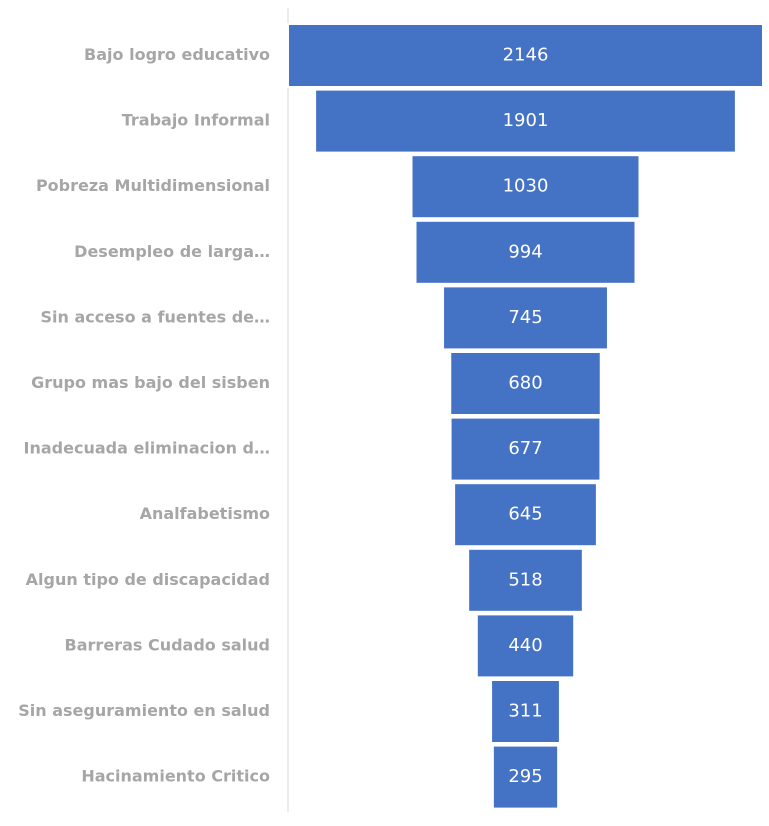  What do you see at coordinates (148, 579) in the screenshot?
I see `category-label: Algun tipo de discapacidad` at bounding box center [148, 579].